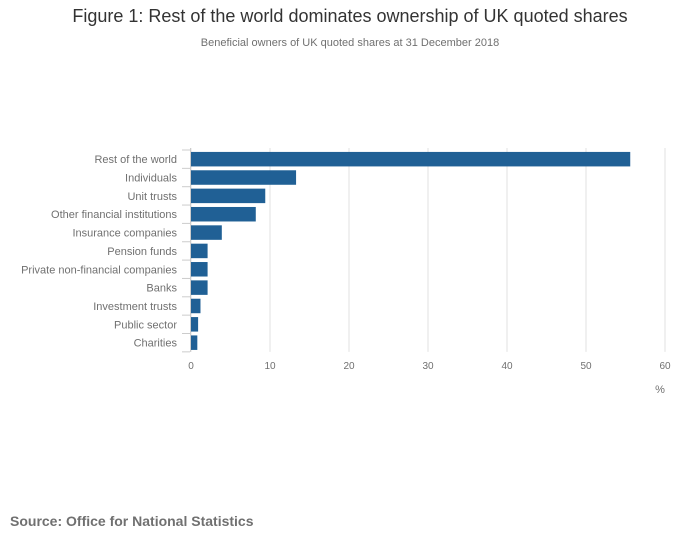  What do you see at coordinates (124, 234) in the screenshot?
I see `category-label: Insurance companies` at bounding box center [124, 234].